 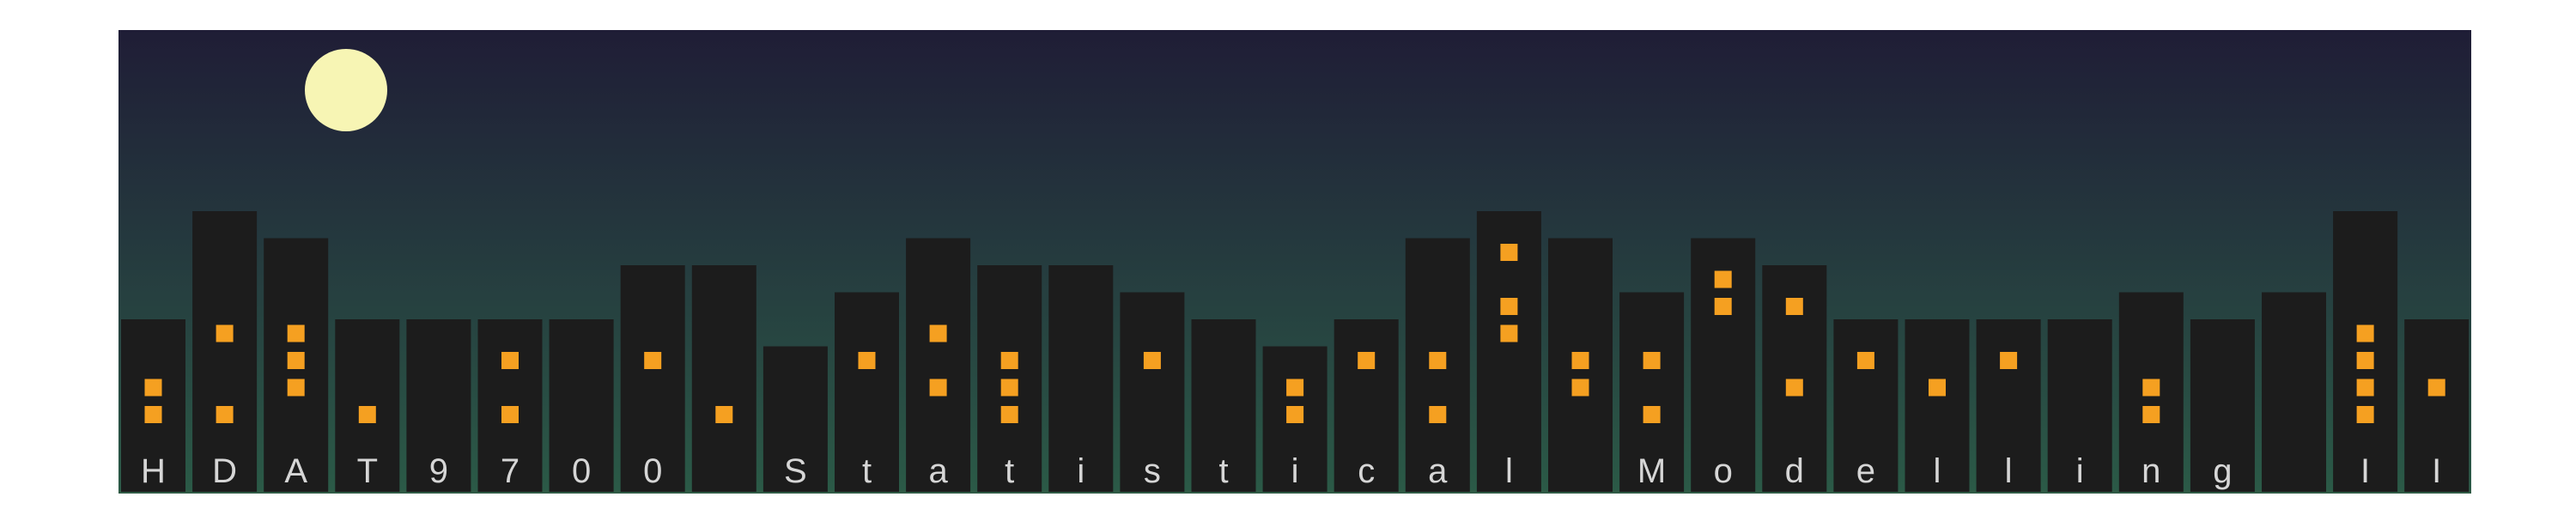 I want to click on building-letter: g, so click(x=2222, y=471).